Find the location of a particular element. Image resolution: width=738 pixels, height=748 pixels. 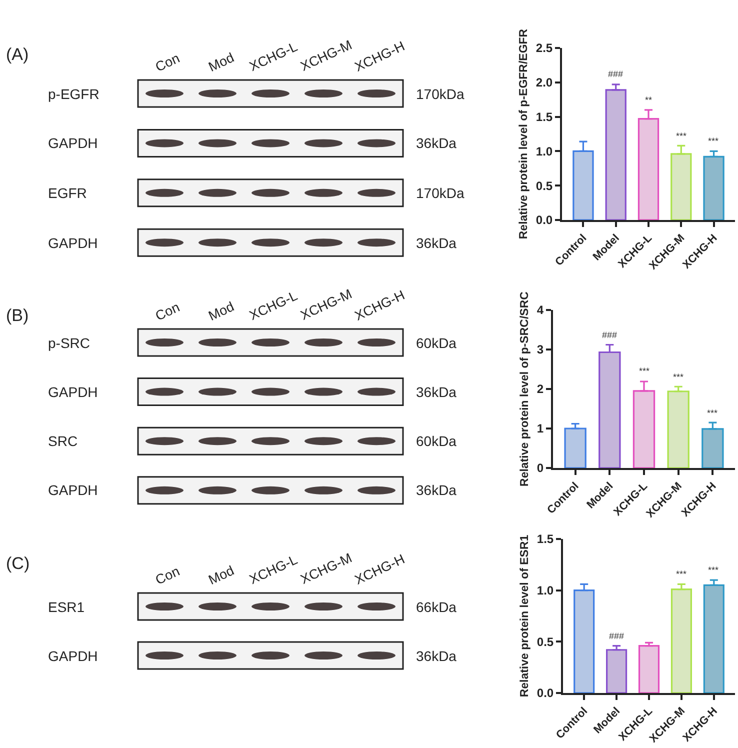

y-axis-title: Relative protein level of ESR1 is located at coordinates (524, 616).